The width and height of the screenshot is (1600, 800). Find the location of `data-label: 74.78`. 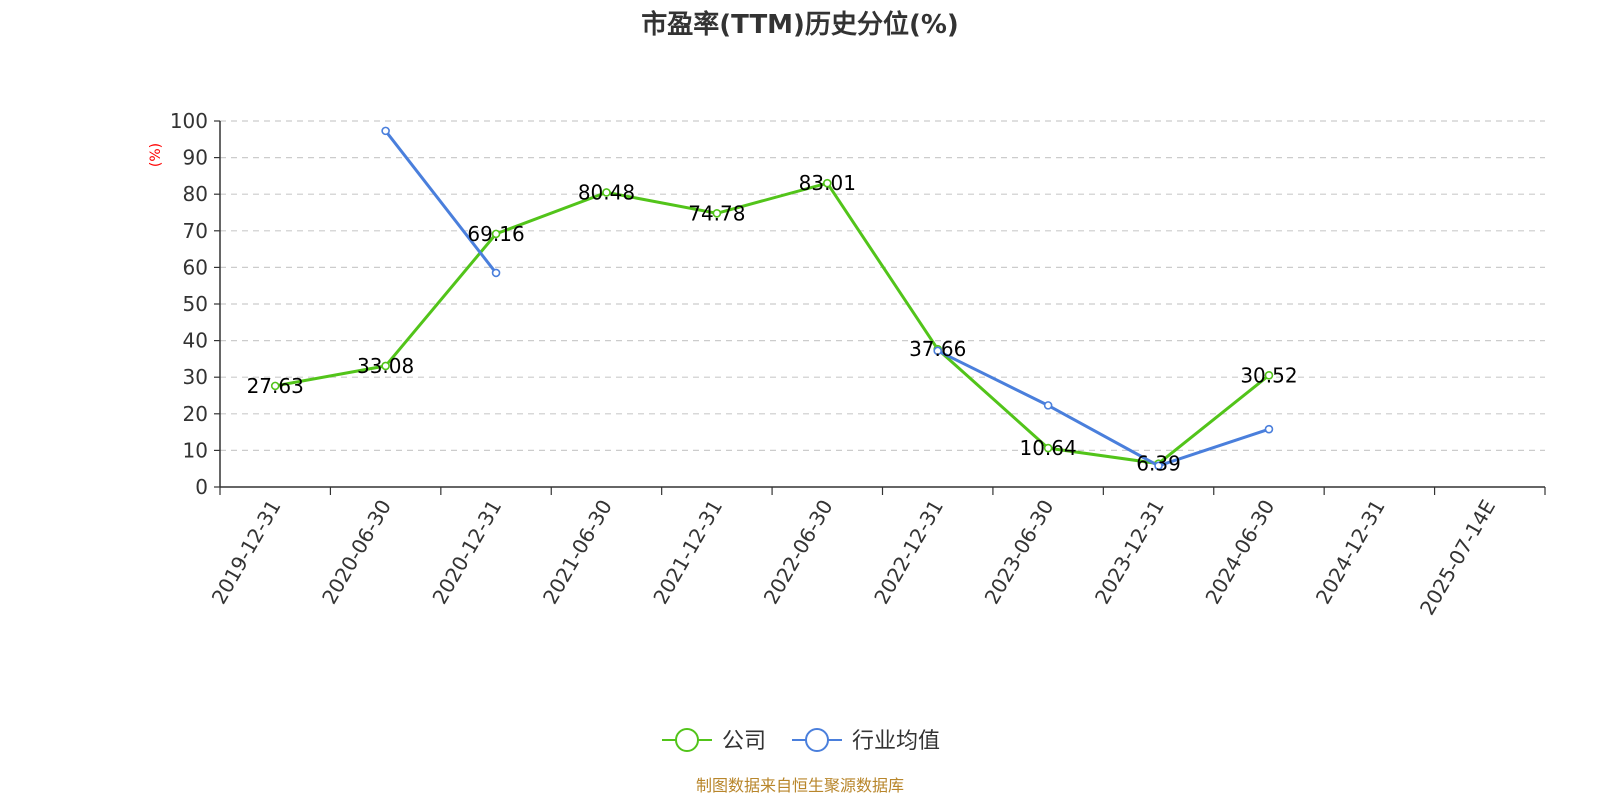

data-label: 74.78 is located at coordinates (716, 213).